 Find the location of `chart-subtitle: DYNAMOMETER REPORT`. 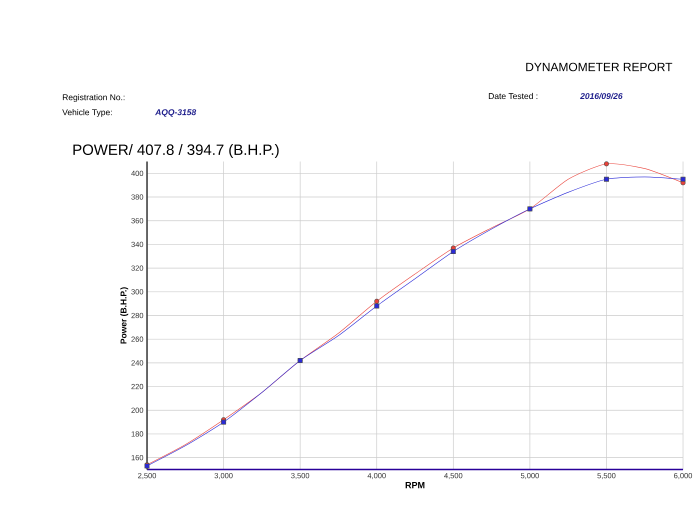

chart-subtitle: DYNAMOMETER REPORT is located at coordinates (599, 67).